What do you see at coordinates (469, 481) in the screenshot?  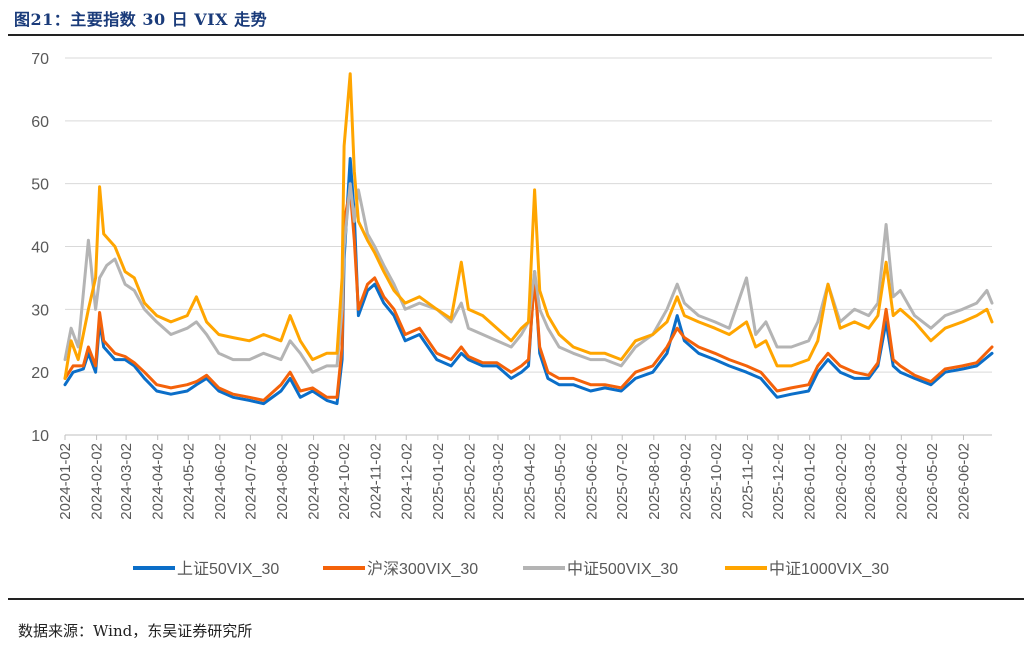 I see `x-tick-label: 2025-02-02` at bounding box center [469, 481].